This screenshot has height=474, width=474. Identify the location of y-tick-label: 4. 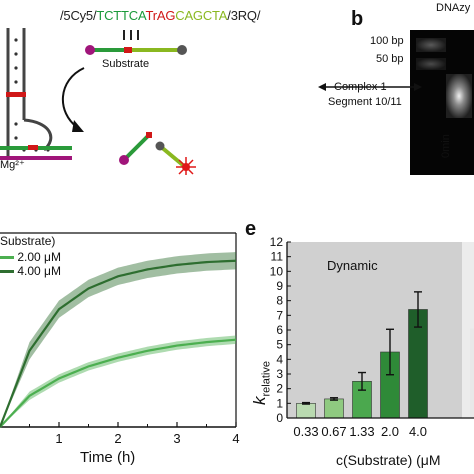
(279, 359).